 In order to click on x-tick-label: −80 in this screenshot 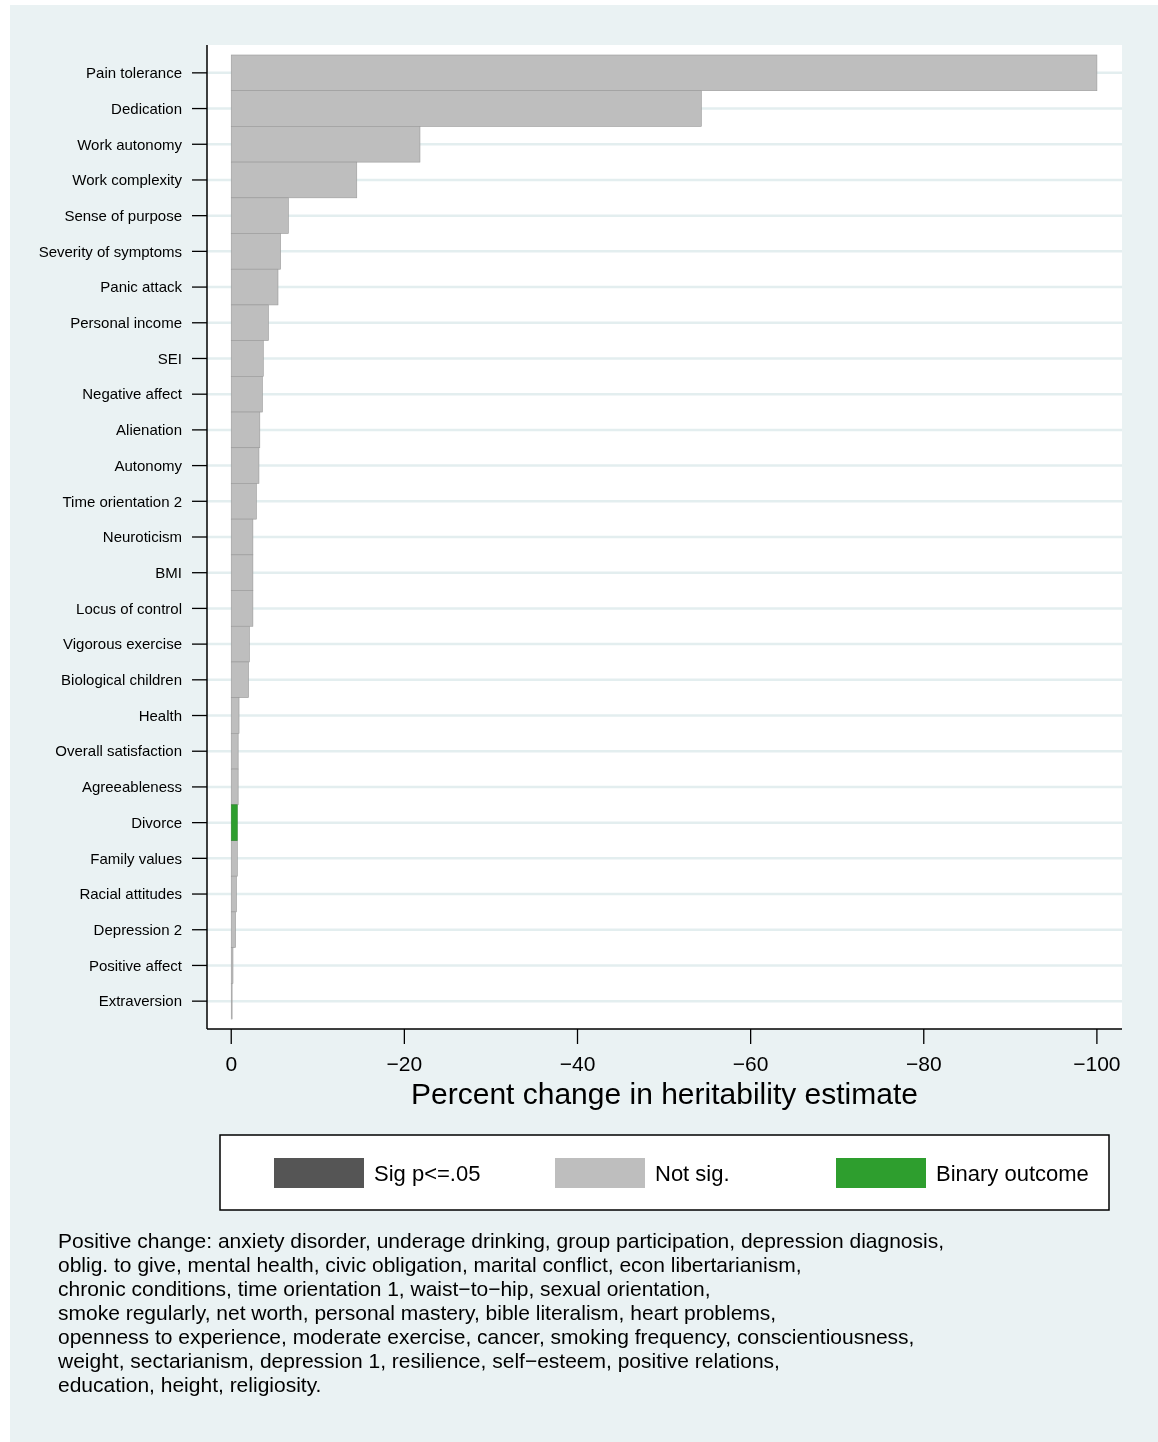, I will do `click(923, 1063)`.